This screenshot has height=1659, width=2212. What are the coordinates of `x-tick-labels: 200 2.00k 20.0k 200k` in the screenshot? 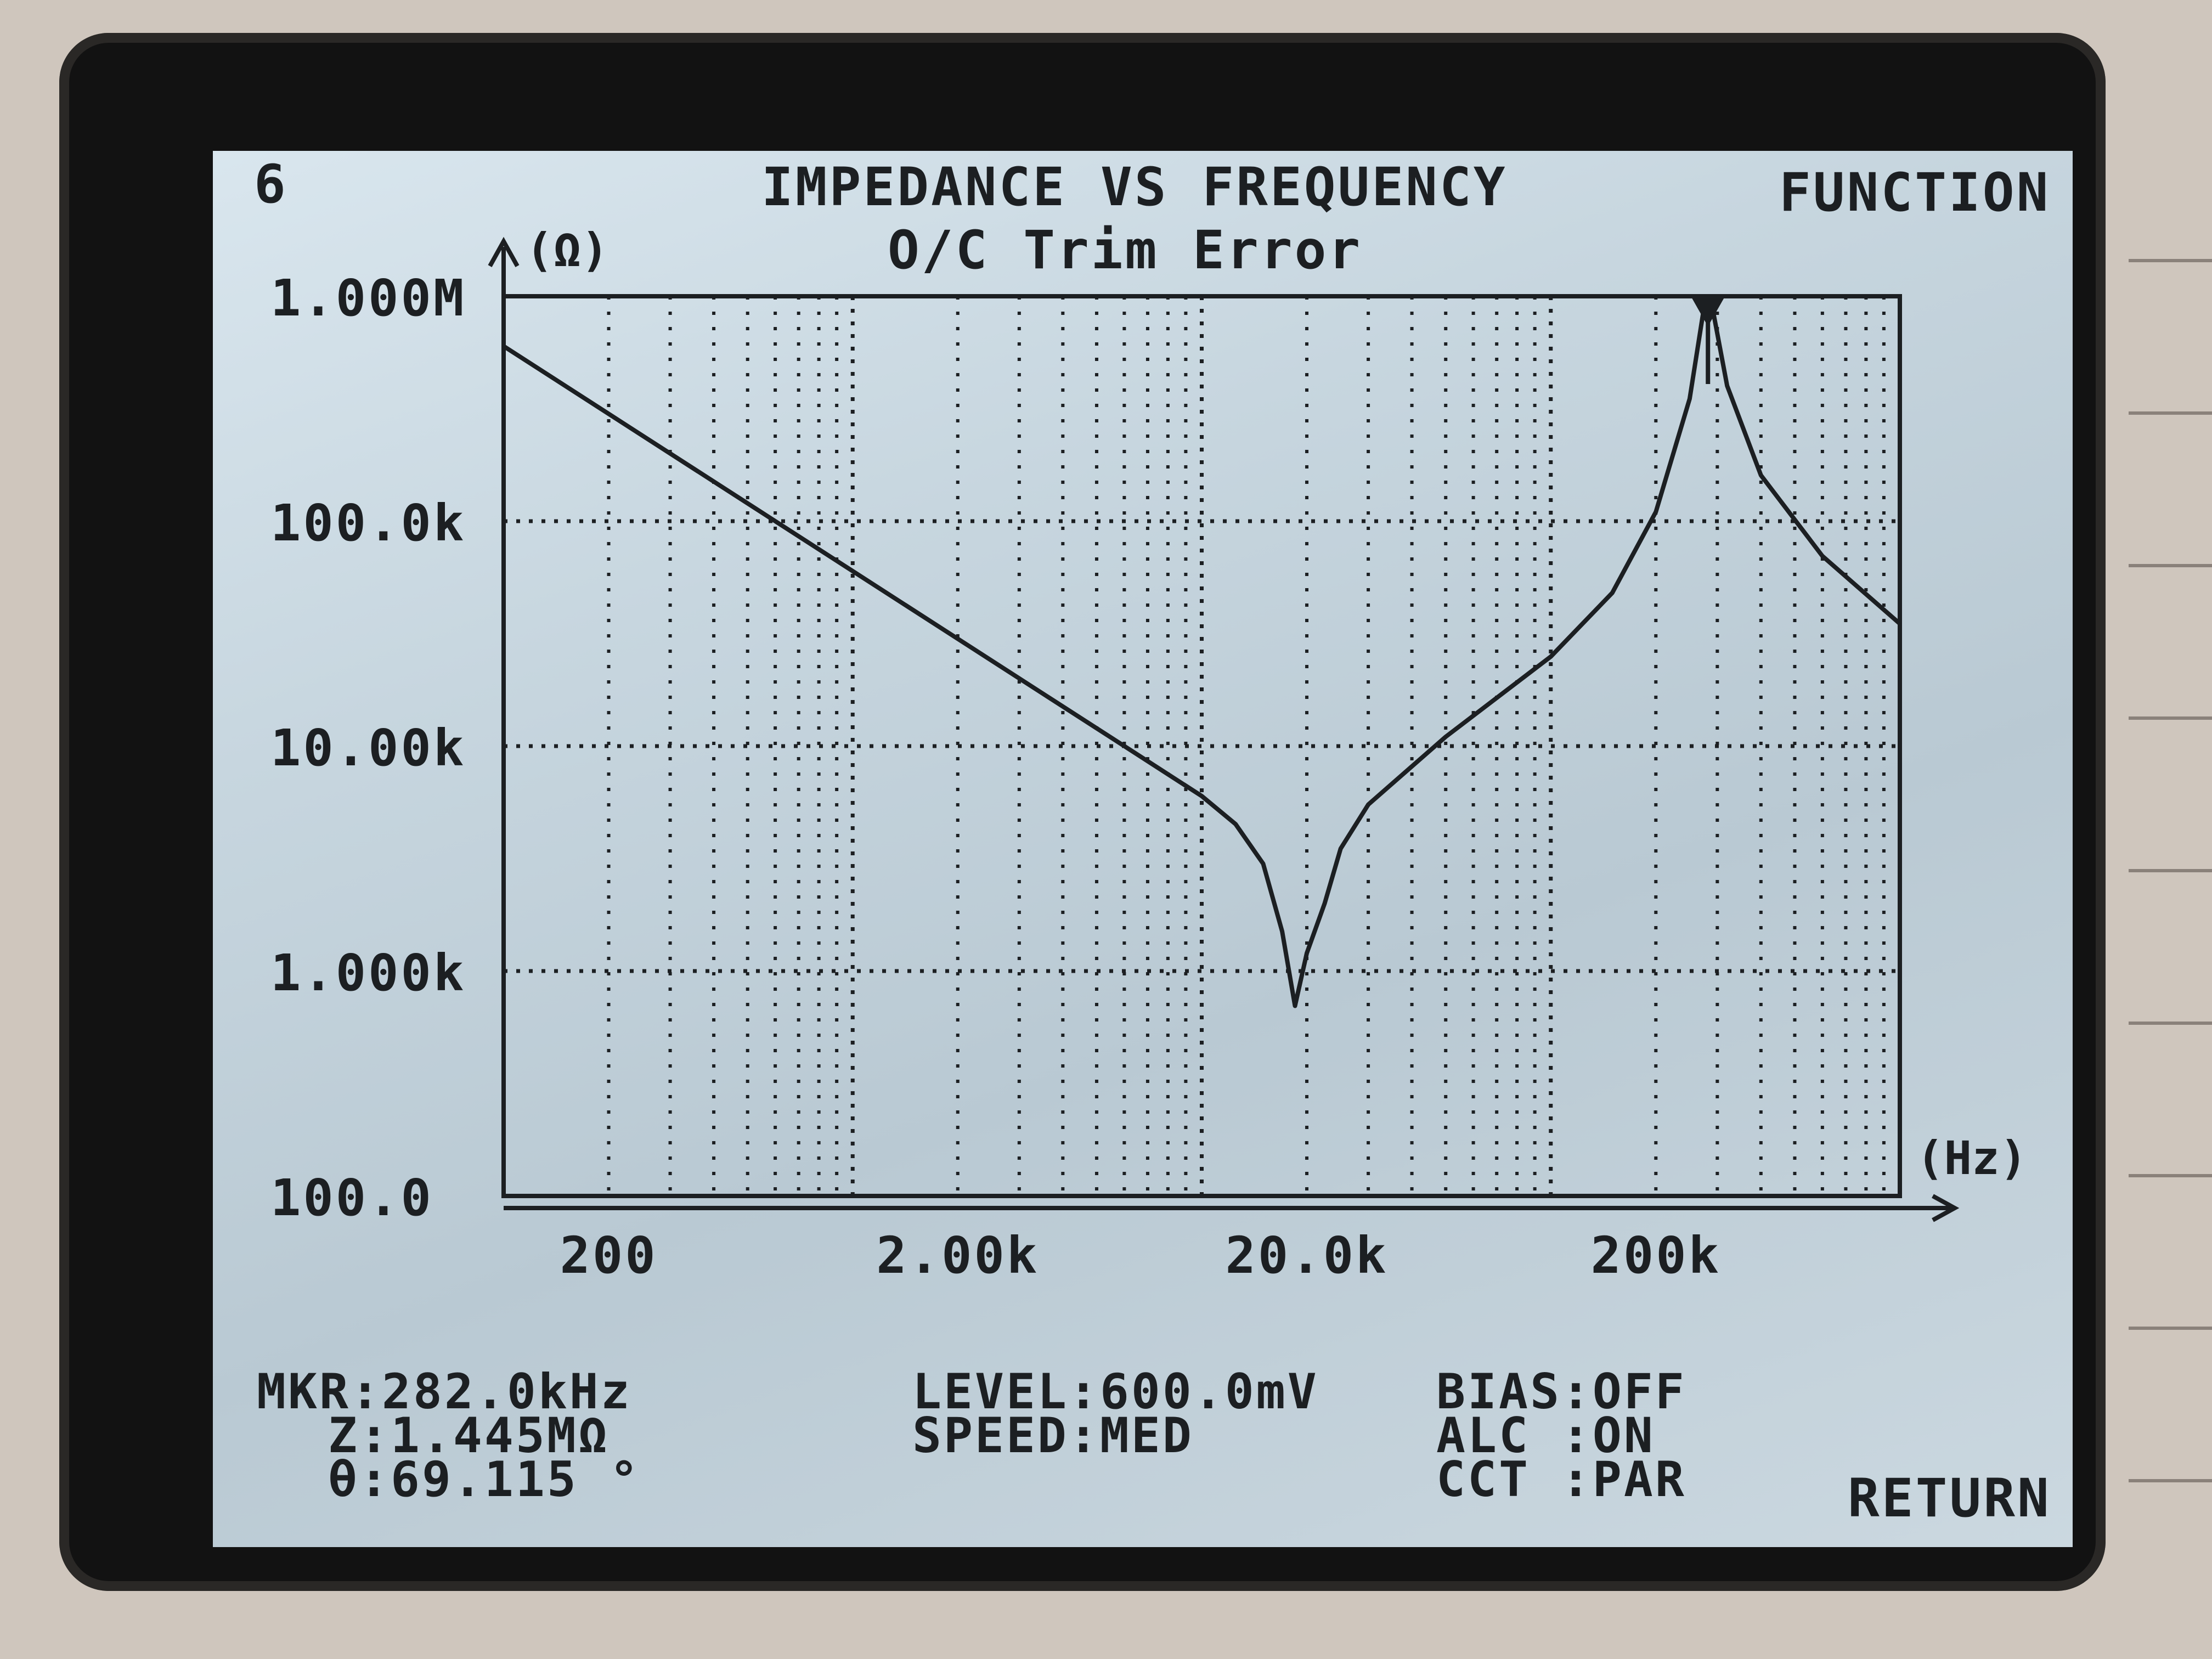 It's located at (1140, 1255).